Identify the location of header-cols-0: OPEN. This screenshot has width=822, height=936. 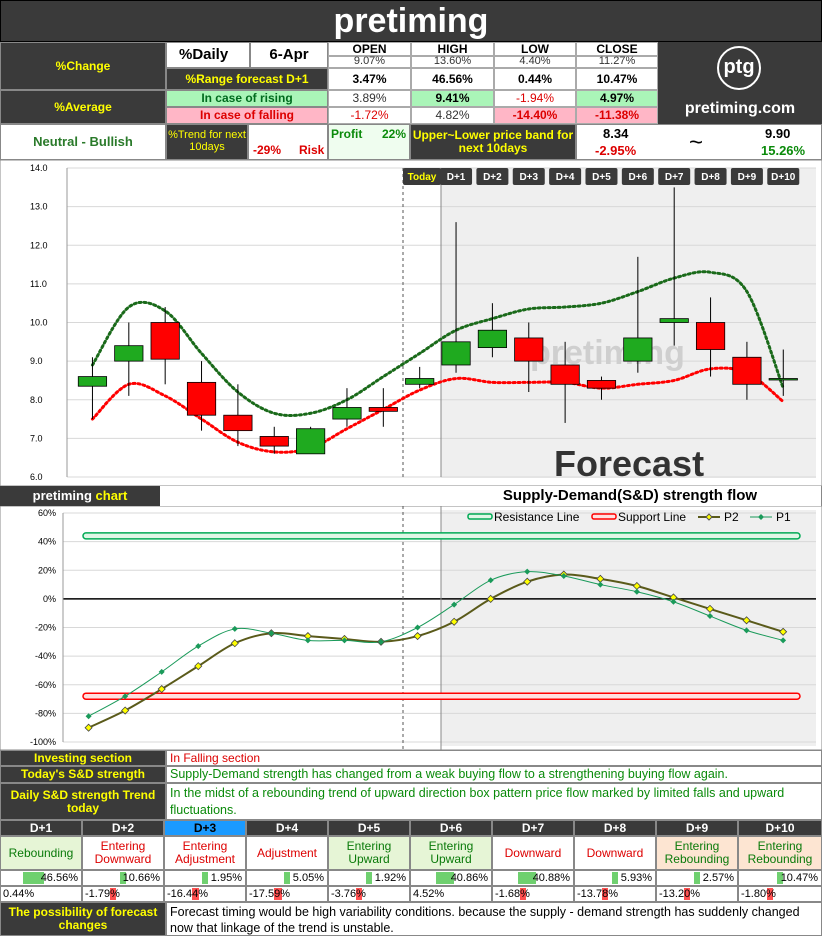
(369, 49).